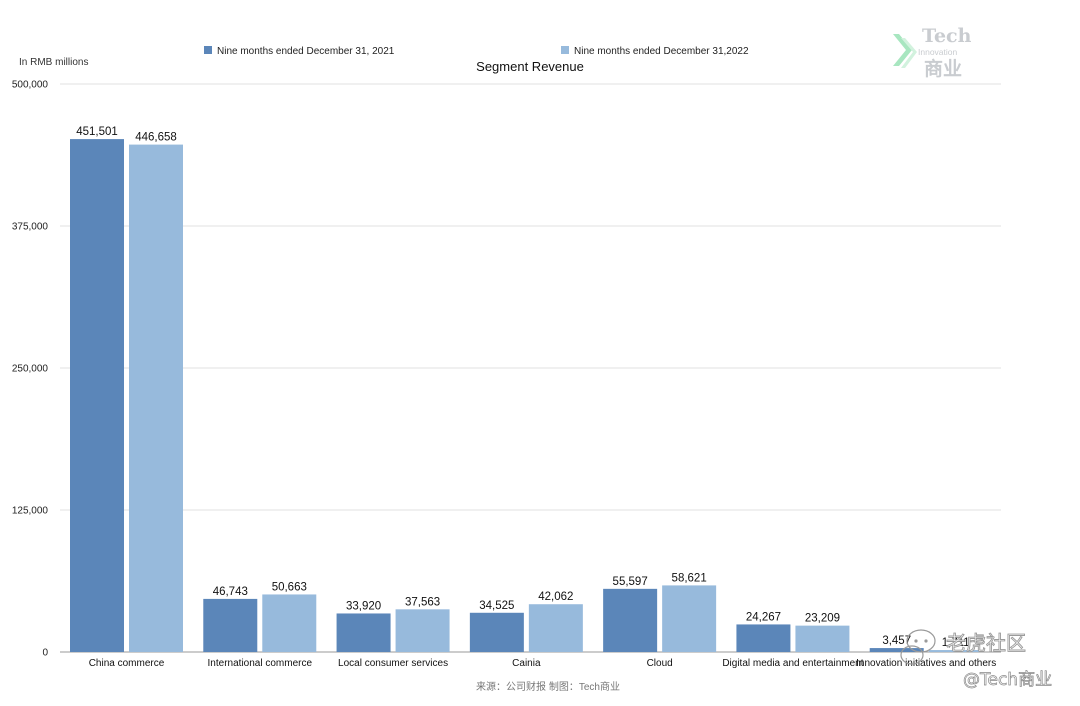  I want to click on x-category-label: Digital media and entertainment, so click(792, 663).